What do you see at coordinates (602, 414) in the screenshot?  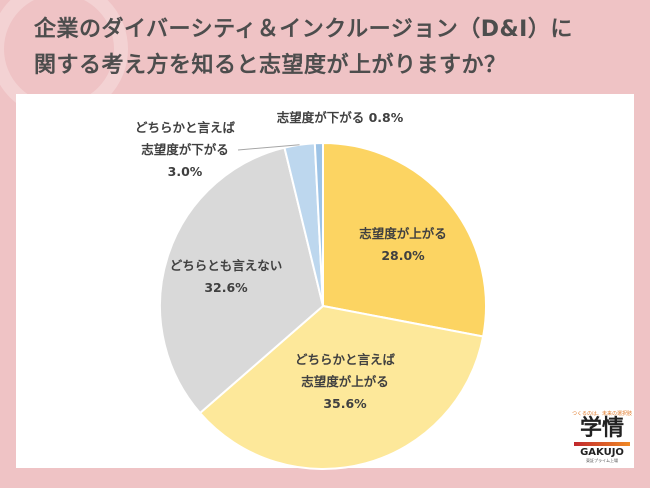 I see `logo-tagline: つくるのは、未来の選択肢` at bounding box center [602, 414].